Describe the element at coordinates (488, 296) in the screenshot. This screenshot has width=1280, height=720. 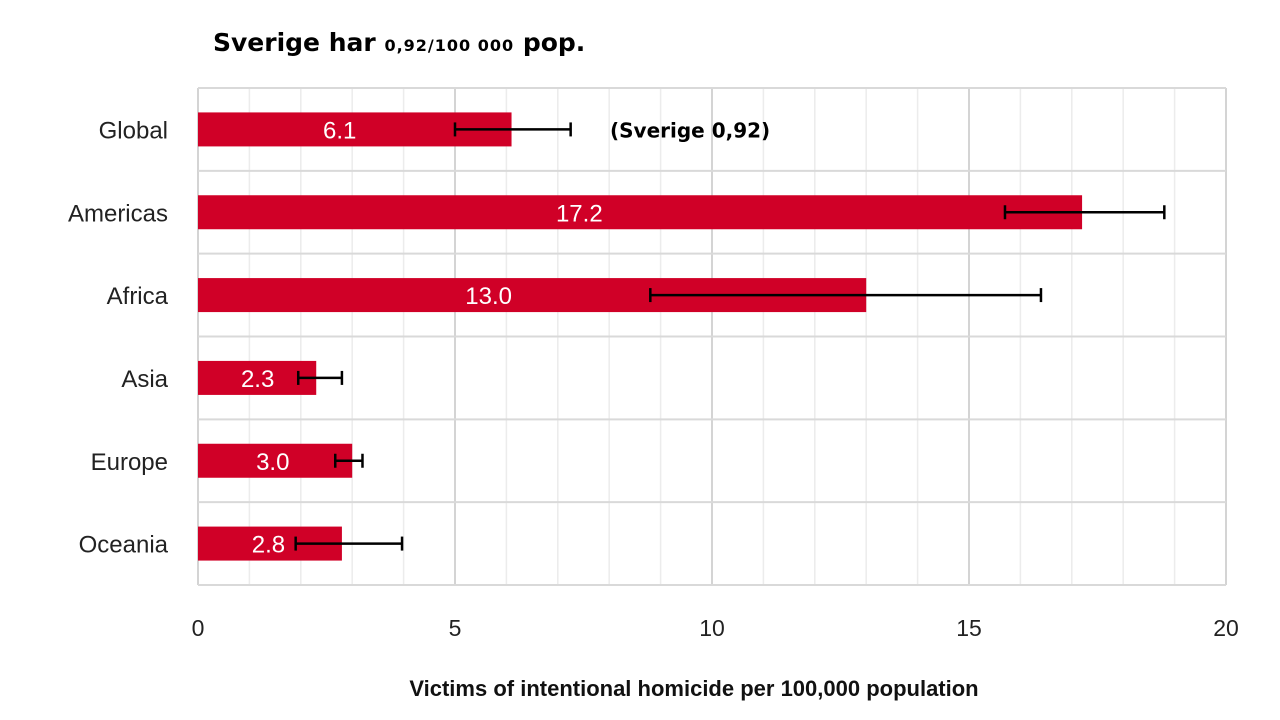
I see `data-label: 13.0` at that location.